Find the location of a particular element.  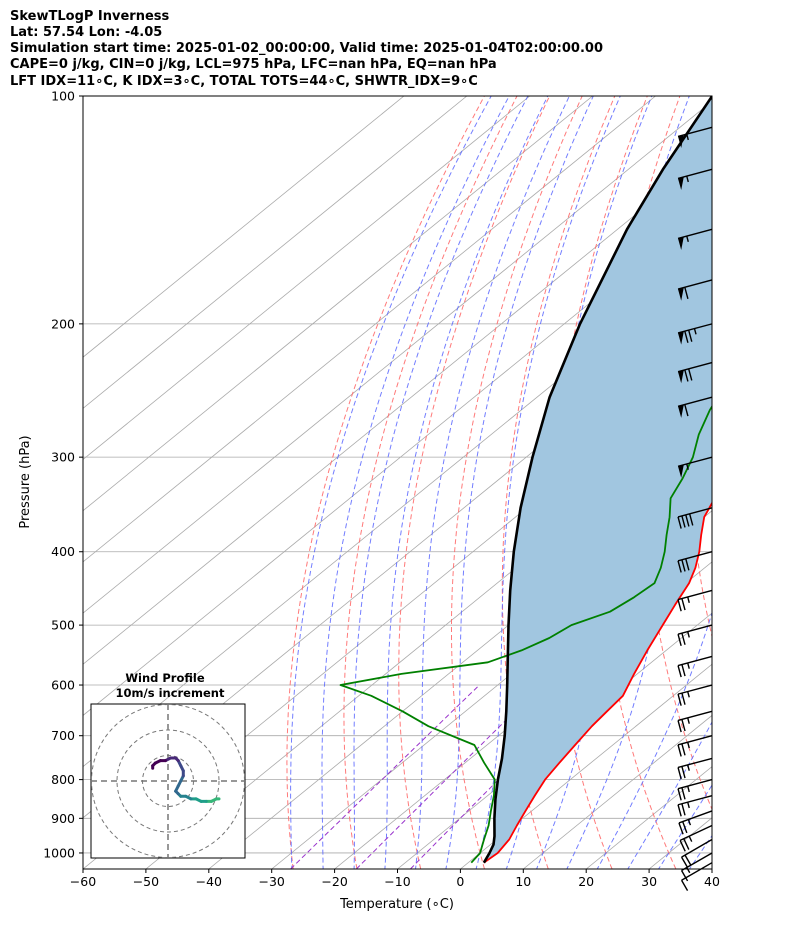

x-tick-label: 30 is located at coordinates (649, 881).